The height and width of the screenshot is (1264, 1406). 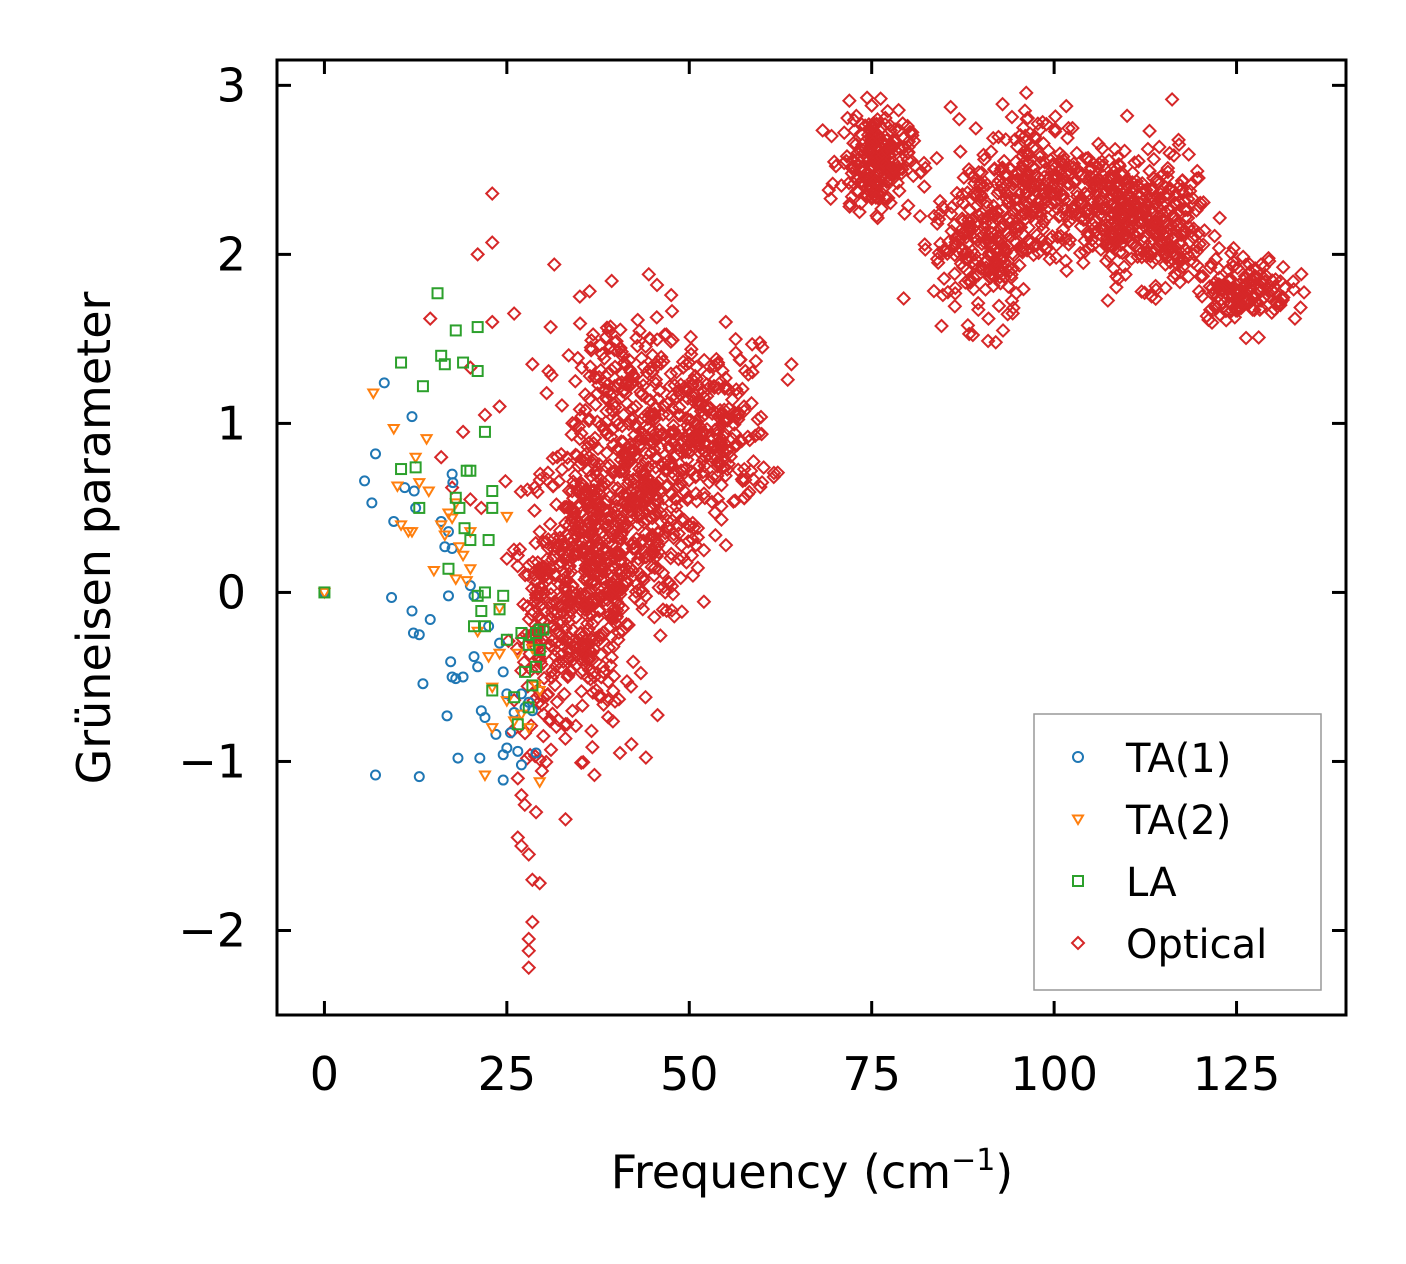 What do you see at coordinates (231, 85) in the screenshot?
I see `y-tick-label: 3` at bounding box center [231, 85].